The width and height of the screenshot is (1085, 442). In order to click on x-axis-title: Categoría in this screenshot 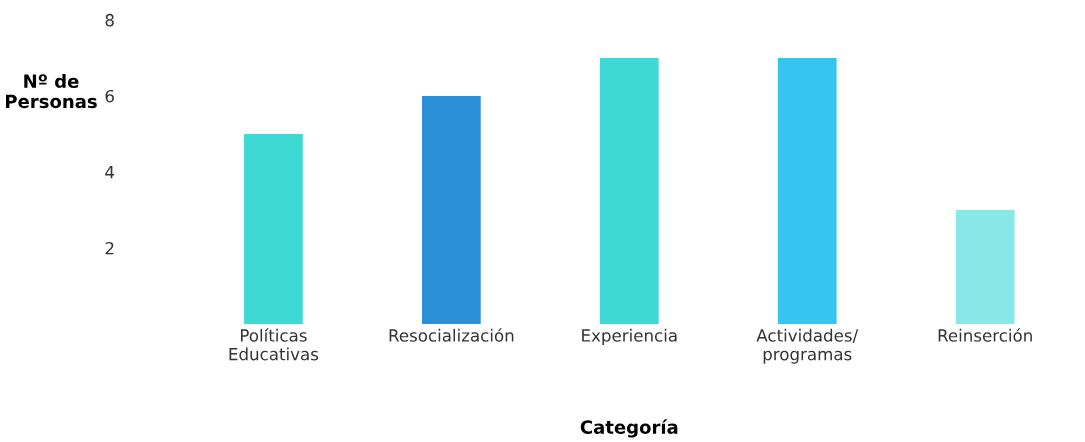, I will do `click(629, 428)`.